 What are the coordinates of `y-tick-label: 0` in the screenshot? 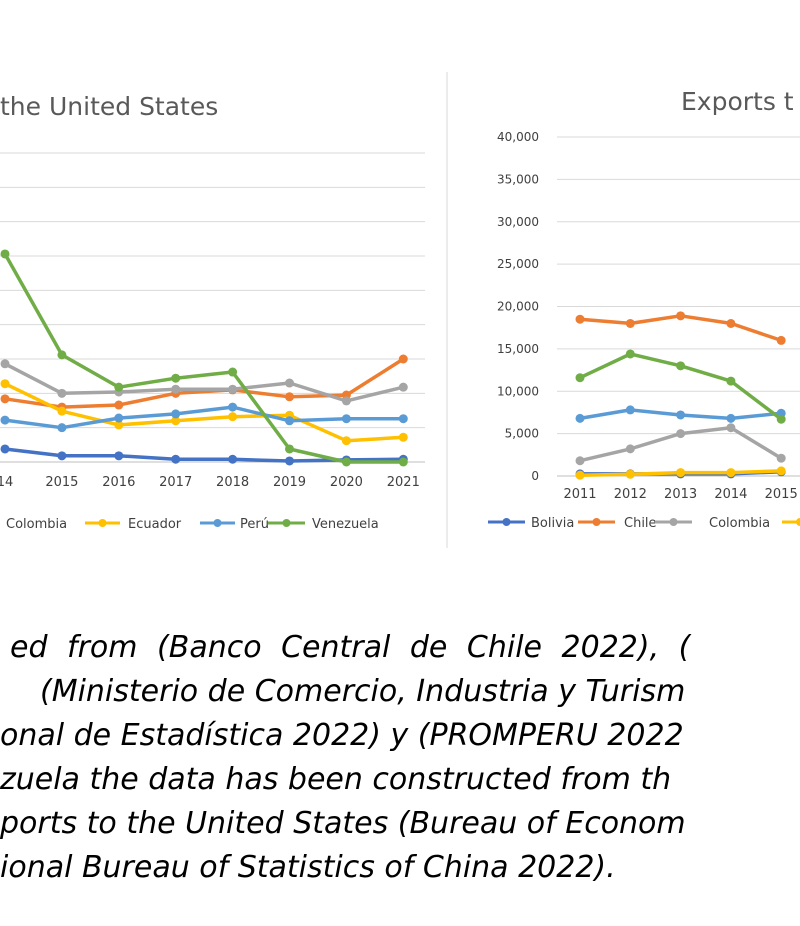 It's located at (535, 476).